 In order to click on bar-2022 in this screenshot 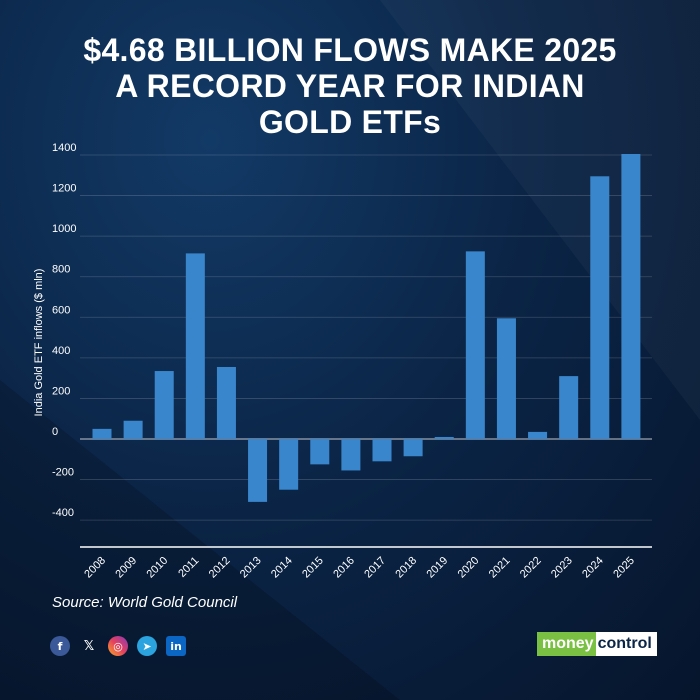, I will do `click(538, 435)`.